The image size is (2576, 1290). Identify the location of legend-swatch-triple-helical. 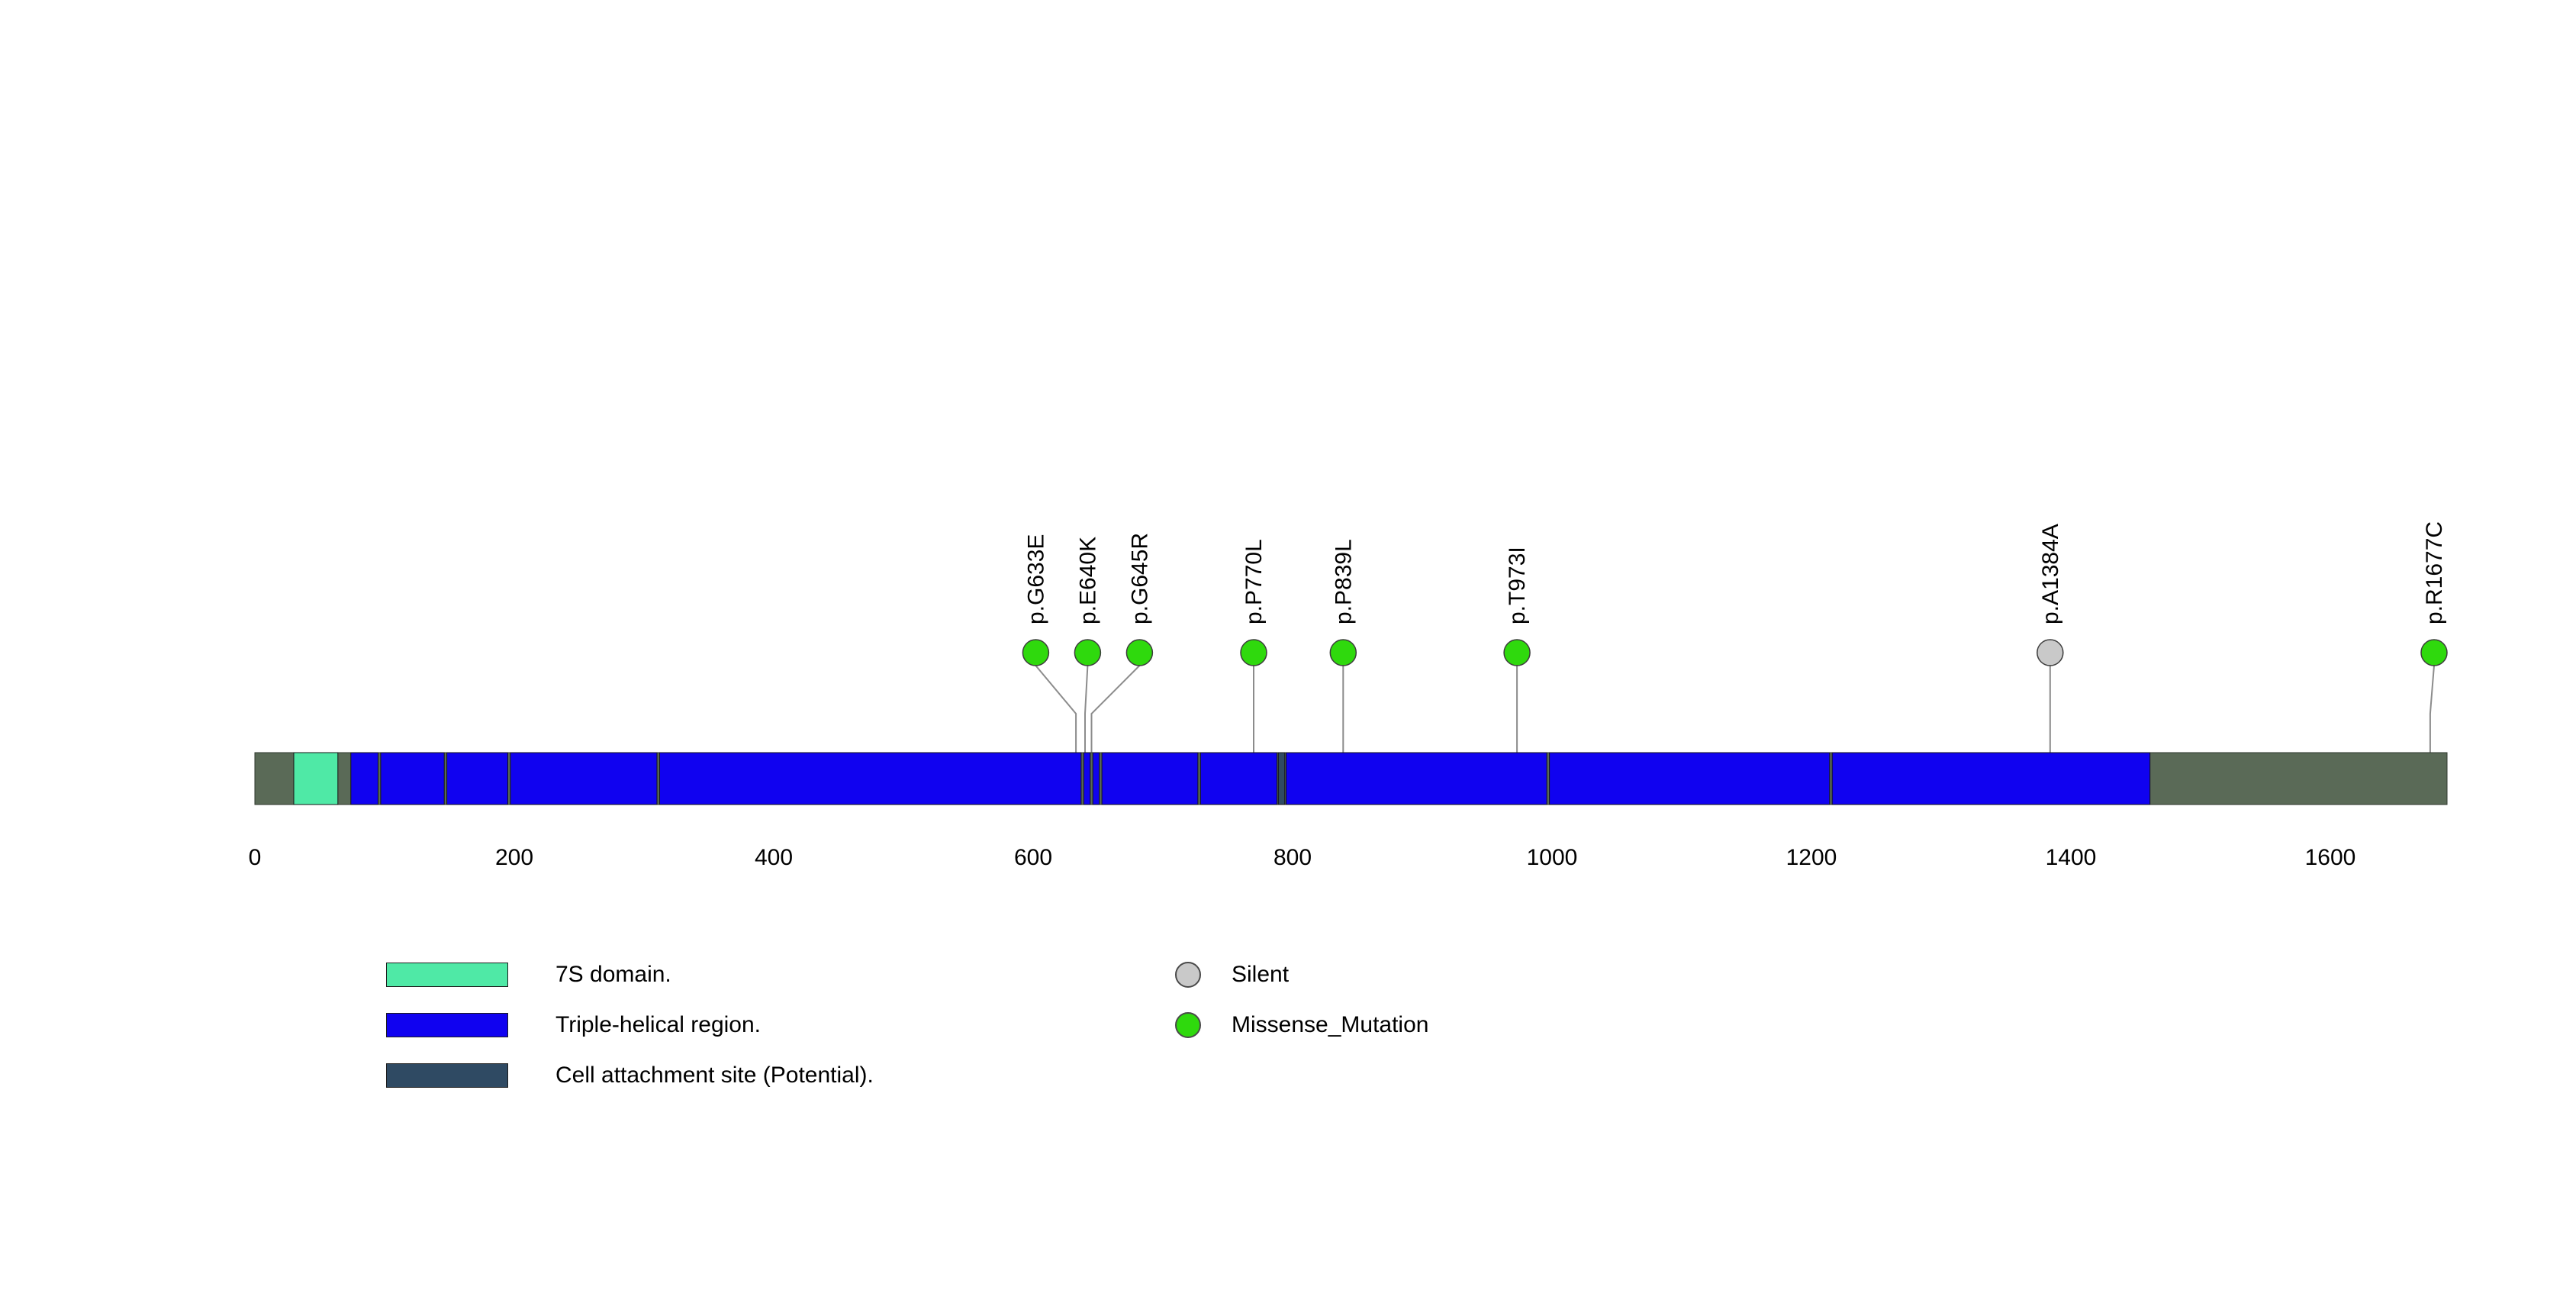
(447, 1025).